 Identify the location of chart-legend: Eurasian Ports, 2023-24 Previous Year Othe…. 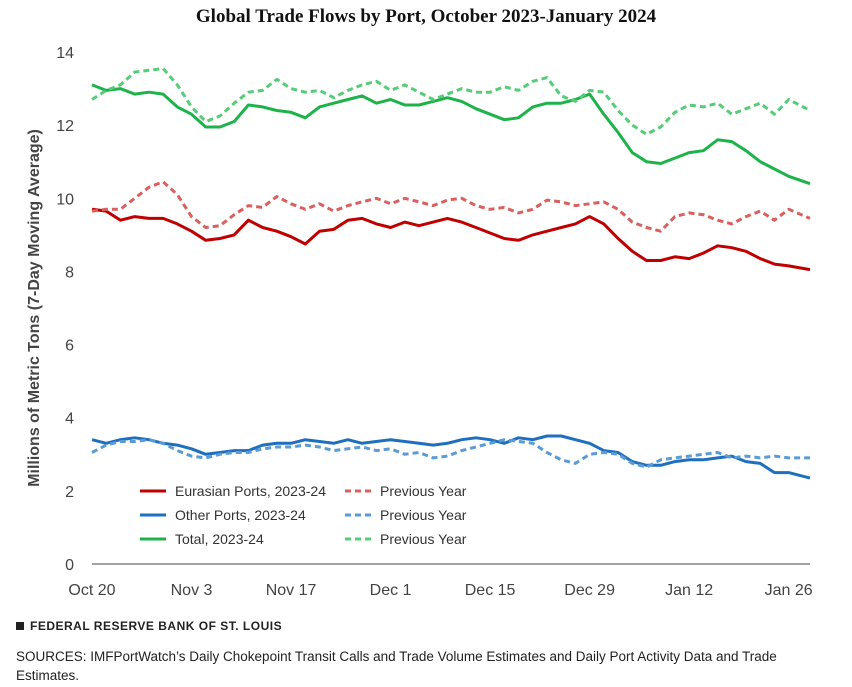
(303, 515).